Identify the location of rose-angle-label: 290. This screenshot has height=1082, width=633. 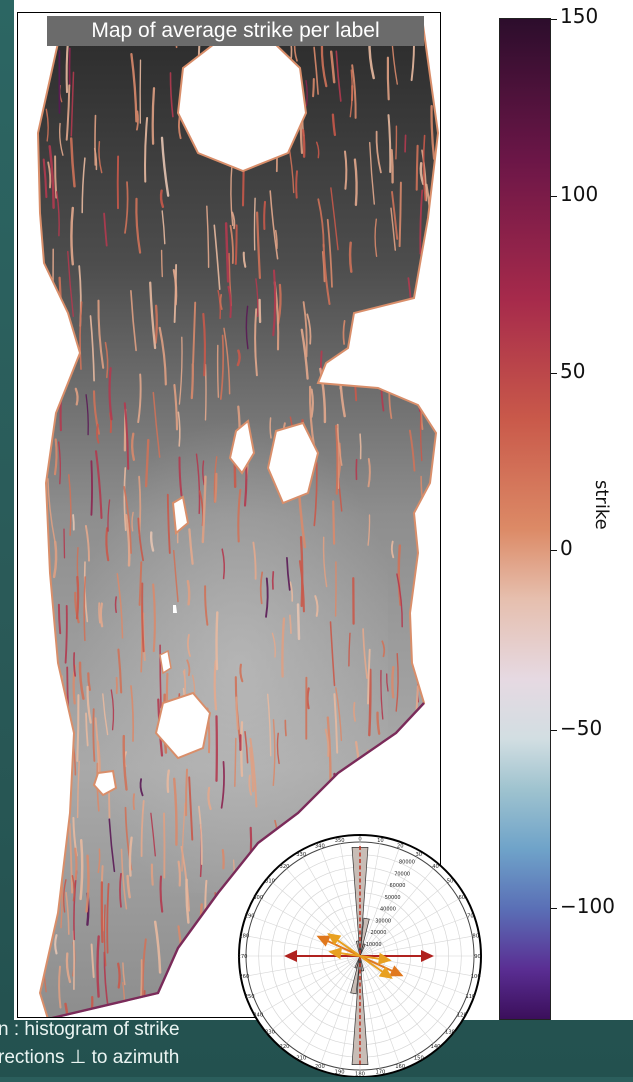
(250, 917).